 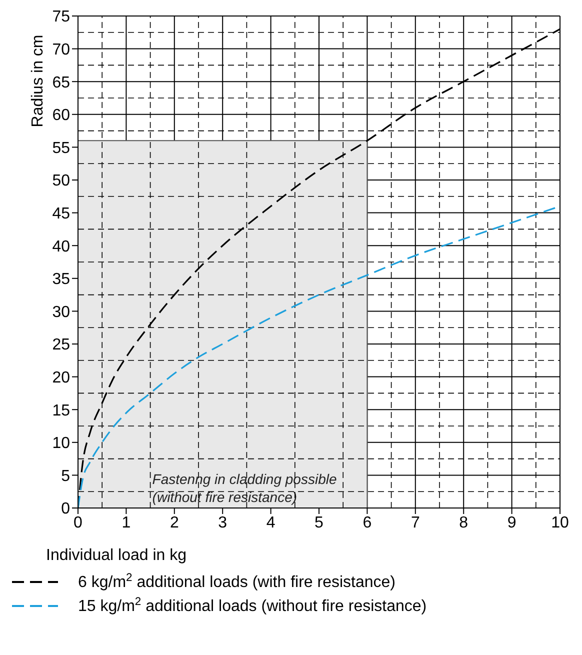 What do you see at coordinates (319, 523) in the screenshot?
I see `x-tick-label: 5` at bounding box center [319, 523].